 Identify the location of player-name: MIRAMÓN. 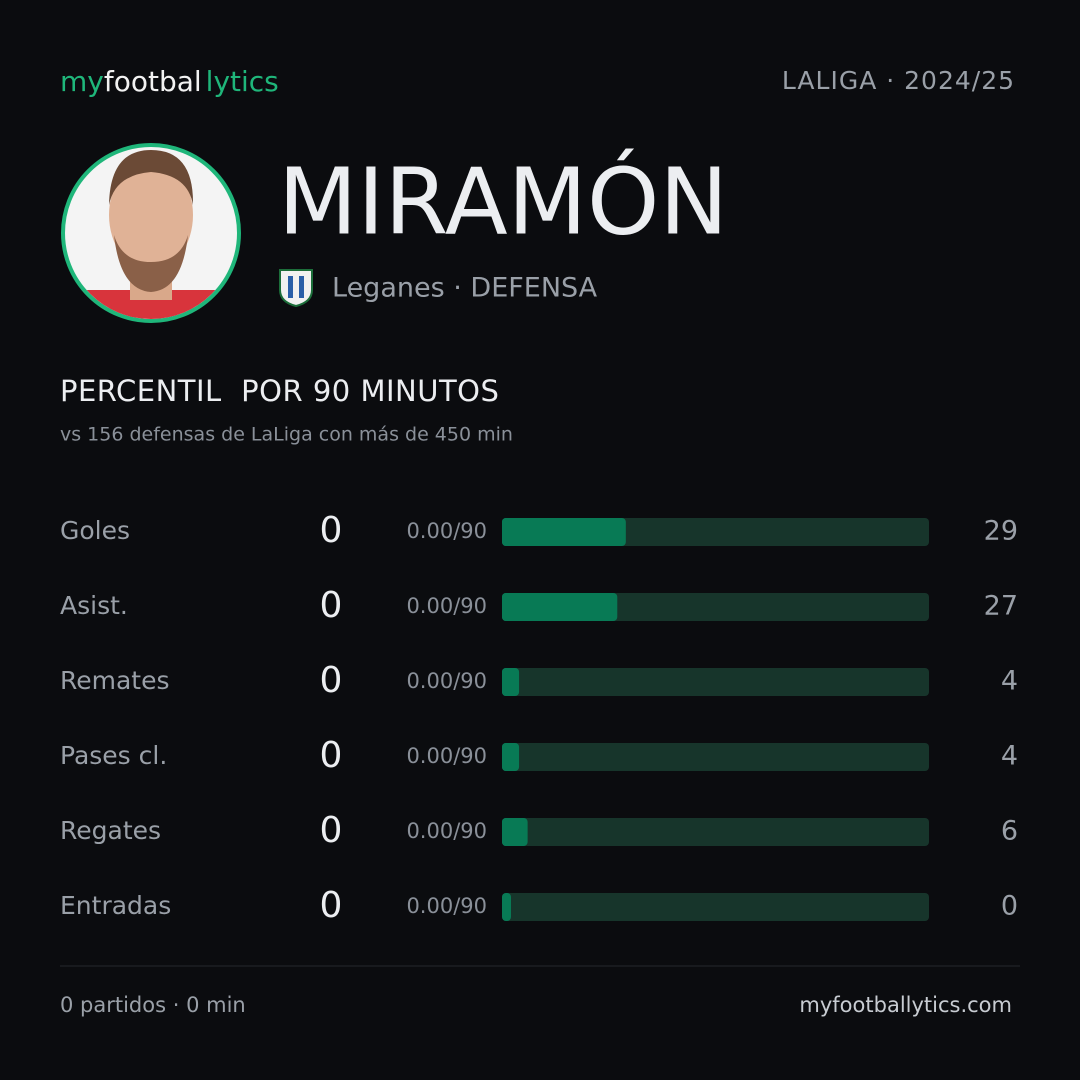
(503, 200).